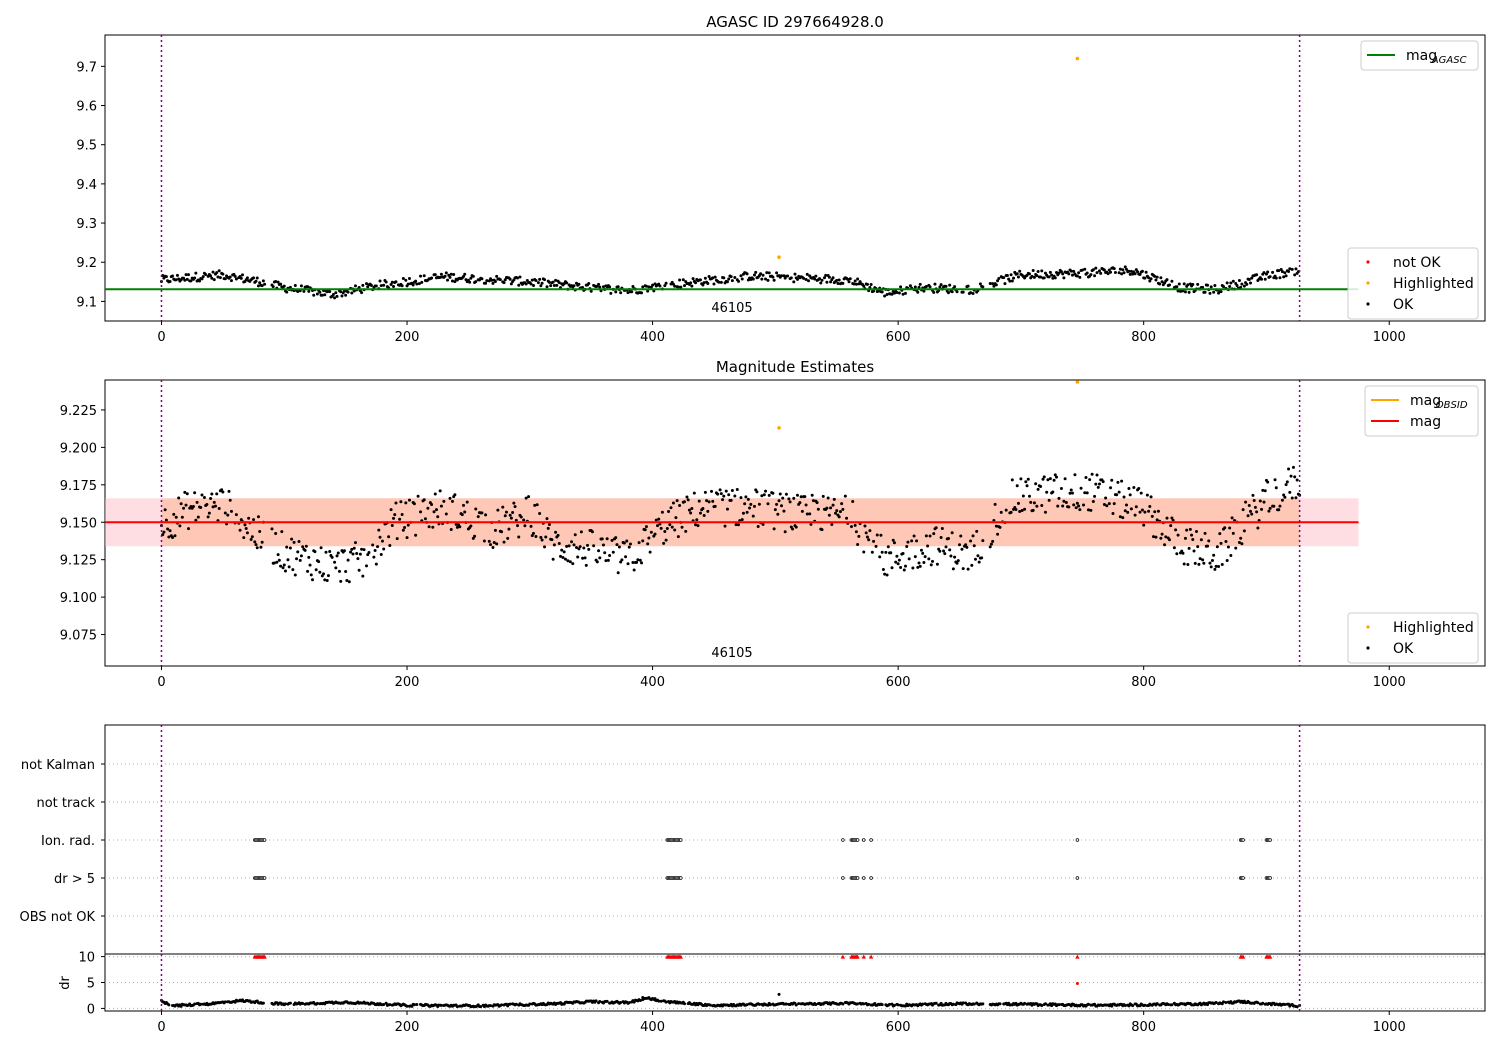 The height and width of the screenshot is (1050, 1500). I want to click on clipped-dr-marker, so click(681, 956).